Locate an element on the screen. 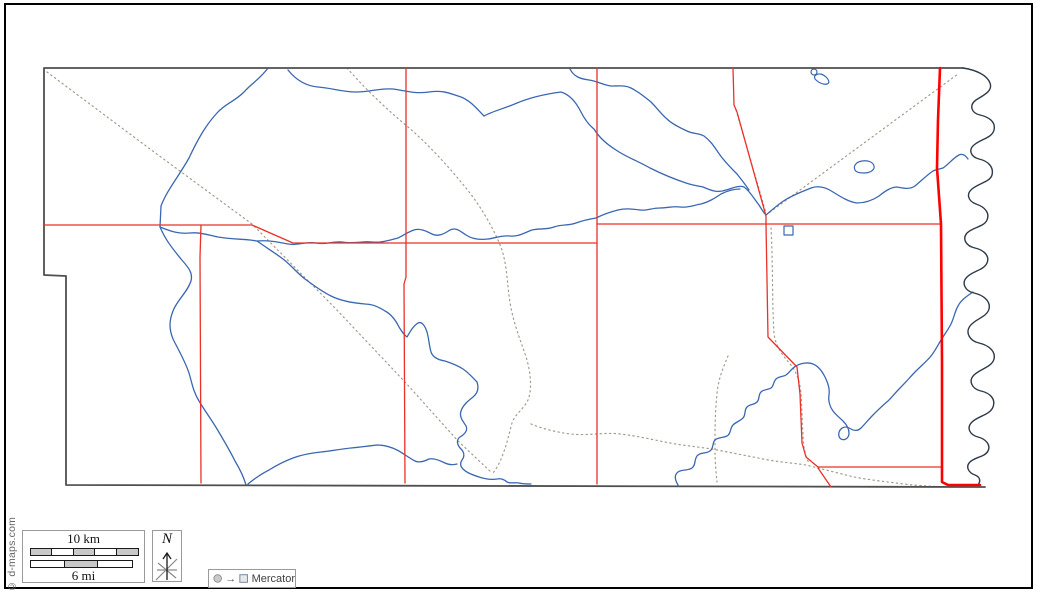  scale-bar-km is located at coordinates (84, 552).